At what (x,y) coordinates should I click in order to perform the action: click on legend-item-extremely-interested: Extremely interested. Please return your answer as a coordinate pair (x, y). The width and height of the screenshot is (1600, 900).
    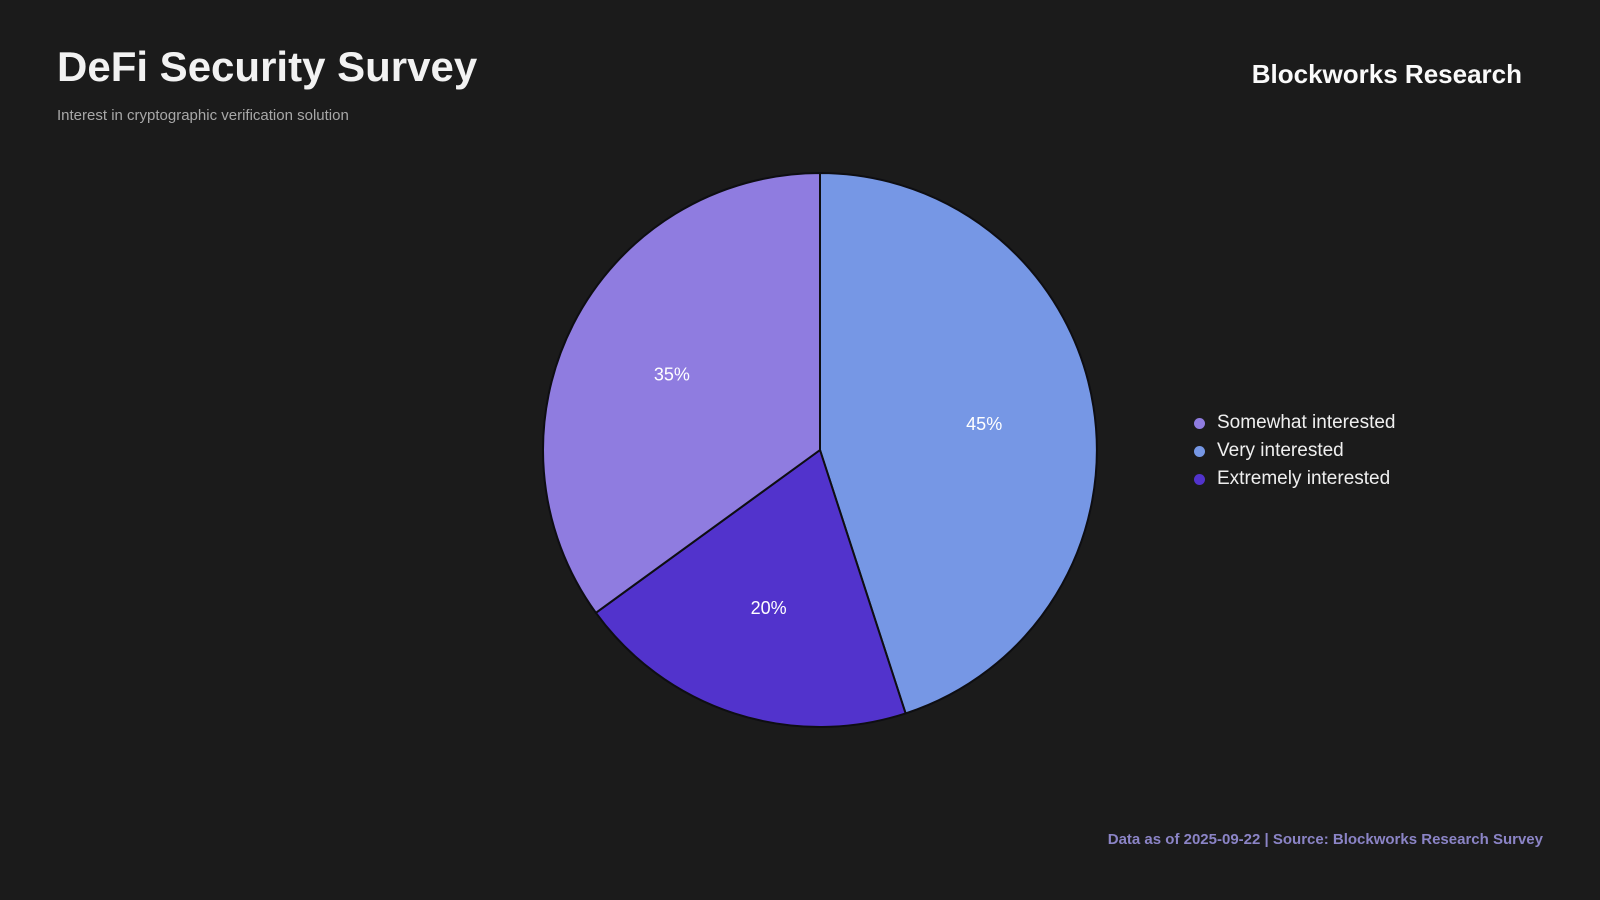
    Looking at the image, I should click on (1295, 479).